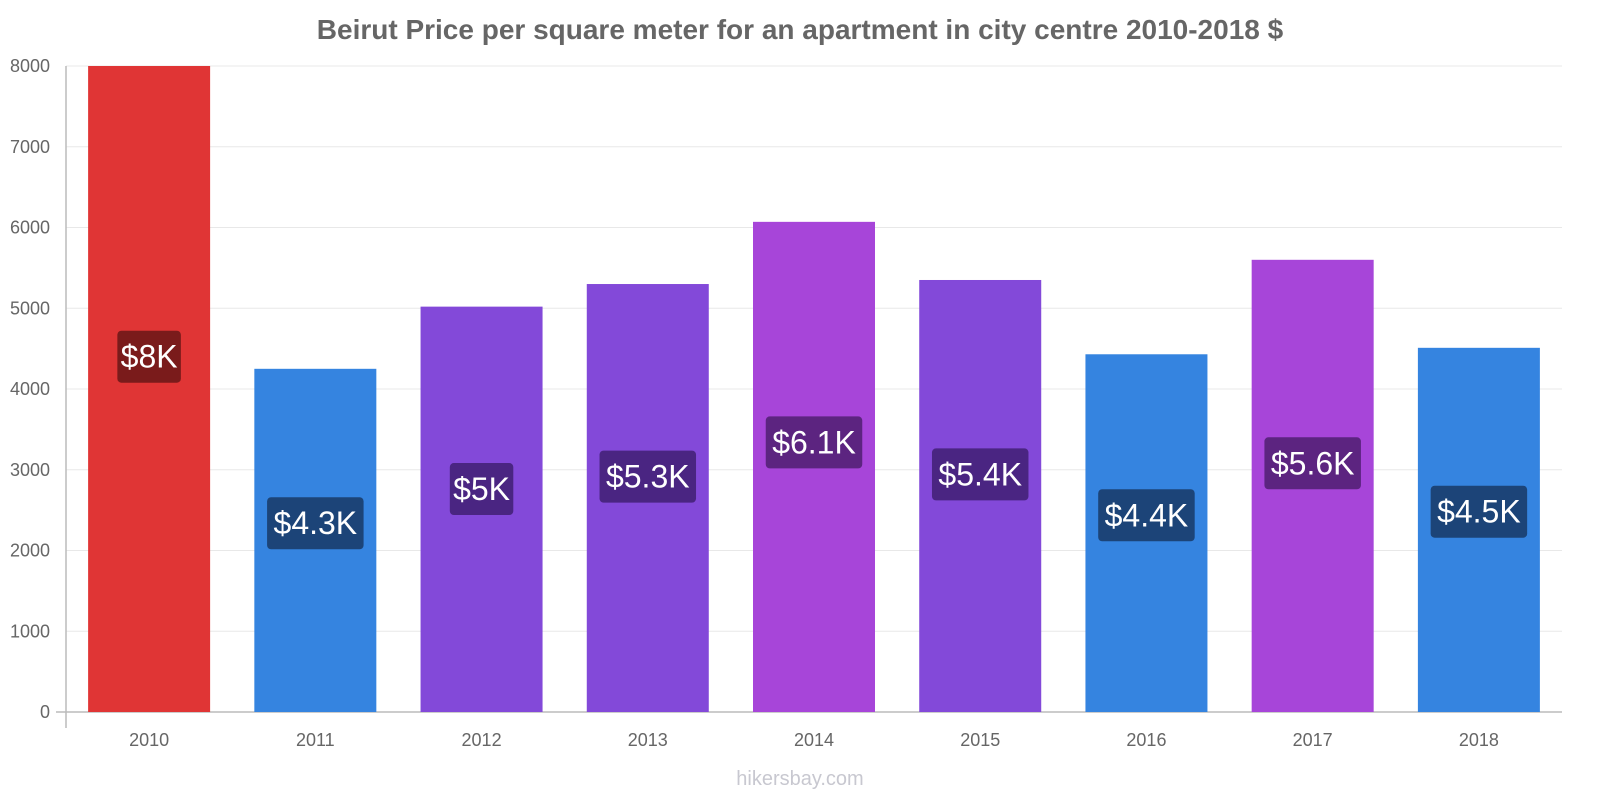 This screenshot has height=800, width=1600. I want to click on data-label-2013: $5.3K, so click(648, 476).